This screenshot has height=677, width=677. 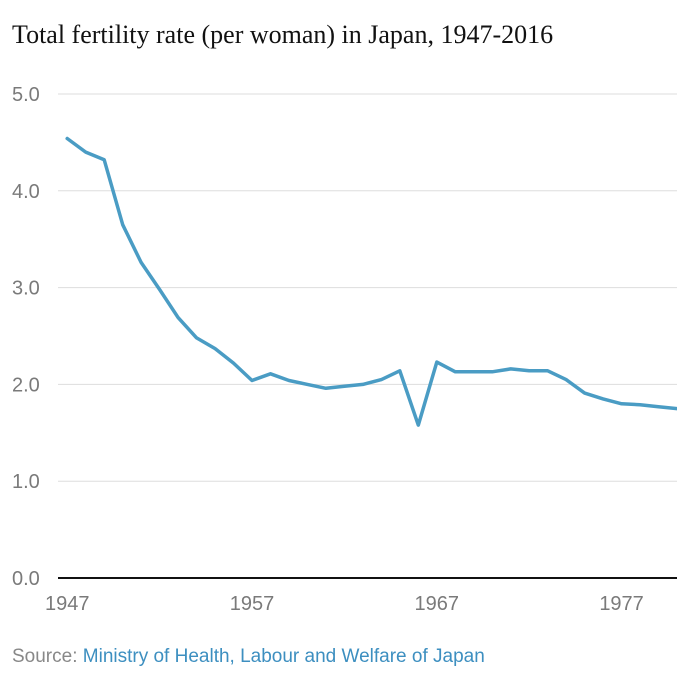 I want to click on y-tick-label: 4.0, so click(x=26, y=192).